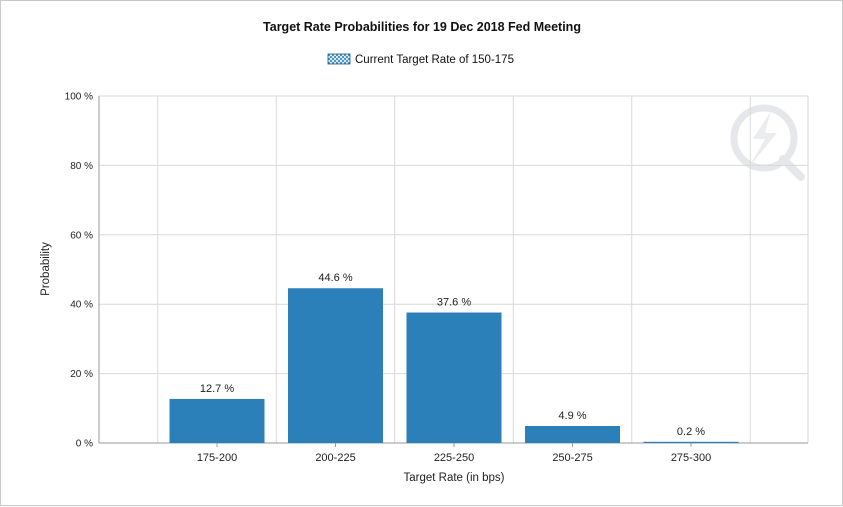 The height and width of the screenshot is (507, 843). I want to click on x-axis-title: Target Rate (in bps), so click(454, 478).